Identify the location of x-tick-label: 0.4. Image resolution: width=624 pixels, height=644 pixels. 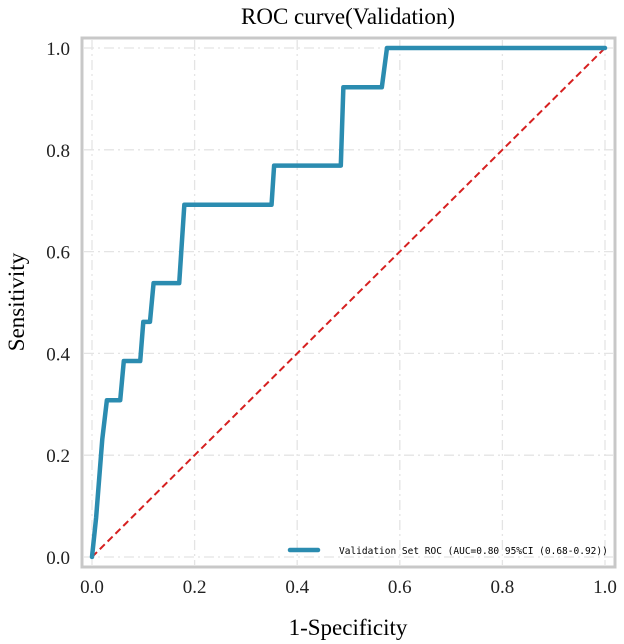
(297, 587).